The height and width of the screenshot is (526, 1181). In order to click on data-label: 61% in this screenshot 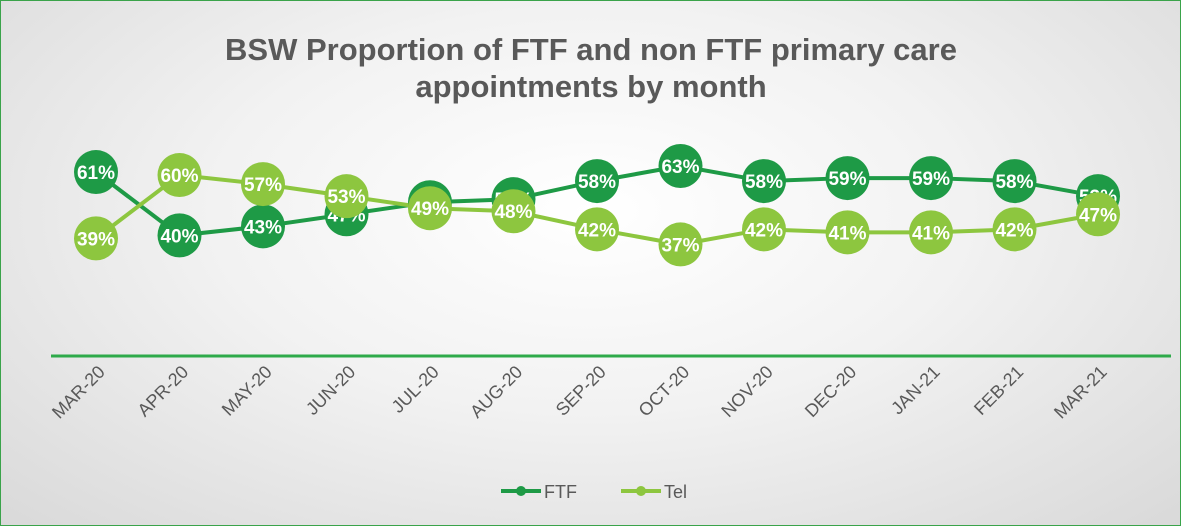, I will do `click(96, 173)`.